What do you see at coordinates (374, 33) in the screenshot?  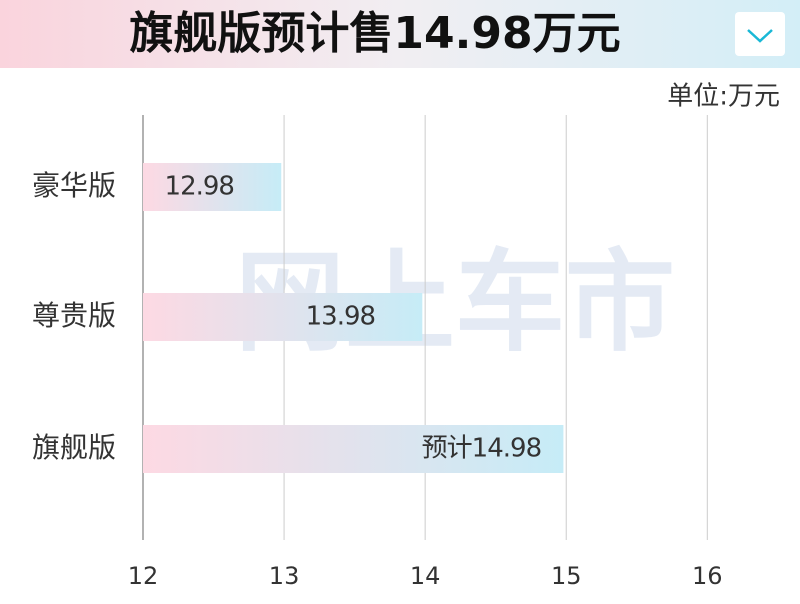 I see `chart-title: 旗舰版预计售14.98万元` at bounding box center [374, 33].